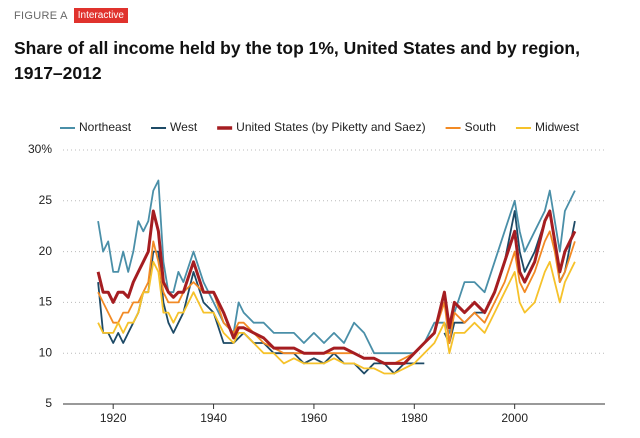  Describe the element at coordinates (41, 15) in the screenshot. I see `figure-label: FIGURE A` at that location.